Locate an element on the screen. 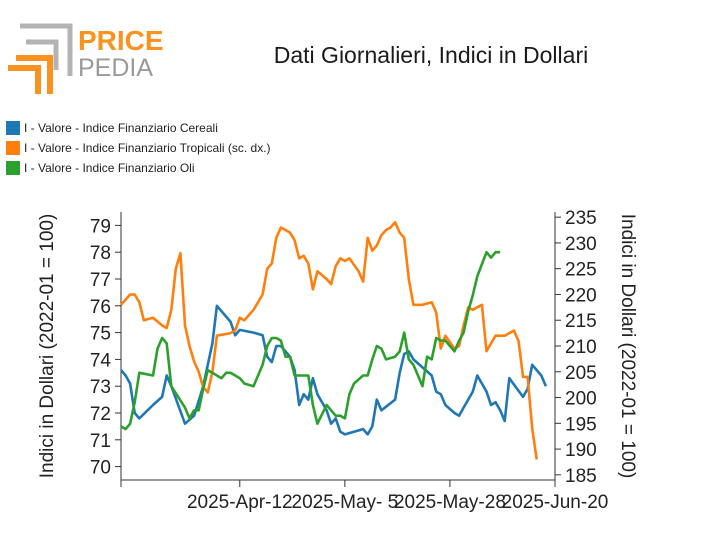 This screenshot has height=555, width=712. pricepedia-logo: PRICE PEDIA is located at coordinates (86, 58).